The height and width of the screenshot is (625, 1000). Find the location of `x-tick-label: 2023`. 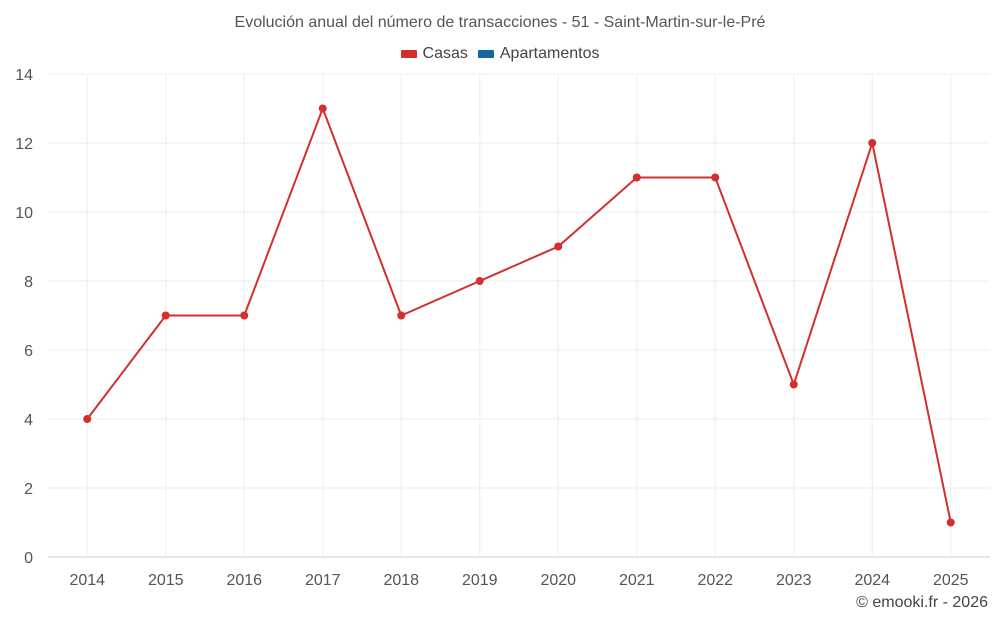

x-tick-label: 2023 is located at coordinates (794, 580).